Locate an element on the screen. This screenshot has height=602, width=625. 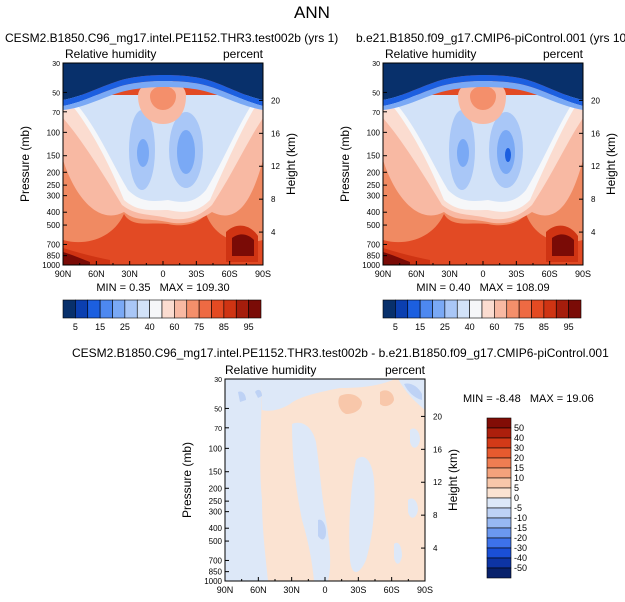
y-tick-label-case: 1000 is located at coordinates (51, 265).